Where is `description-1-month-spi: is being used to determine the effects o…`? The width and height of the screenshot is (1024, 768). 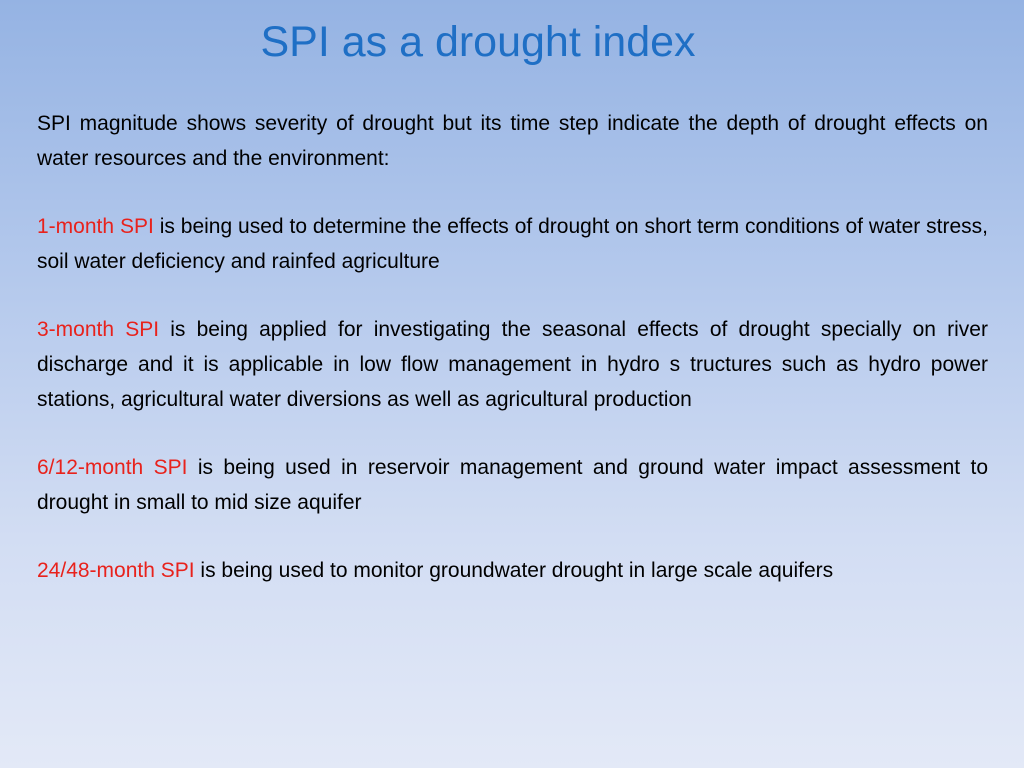
description-1-month-spi: is being used to determine the effects o… is located at coordinates (512, 244).